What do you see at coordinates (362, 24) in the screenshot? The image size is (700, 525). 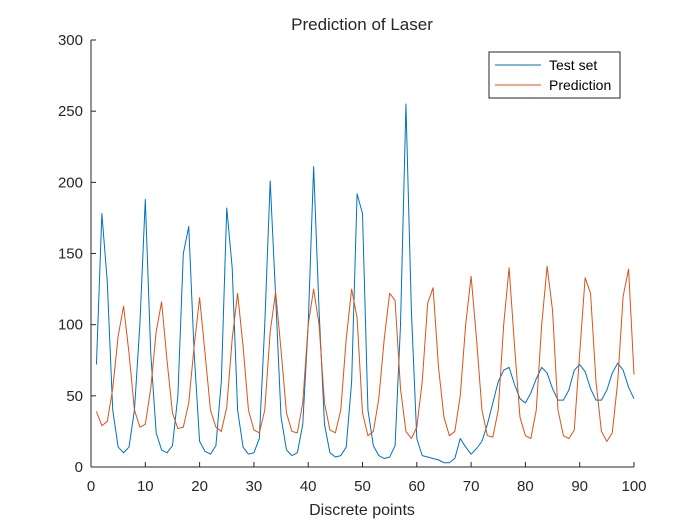 I see `chart-title: Prediction of Laser` at bounding box center [362, 24].